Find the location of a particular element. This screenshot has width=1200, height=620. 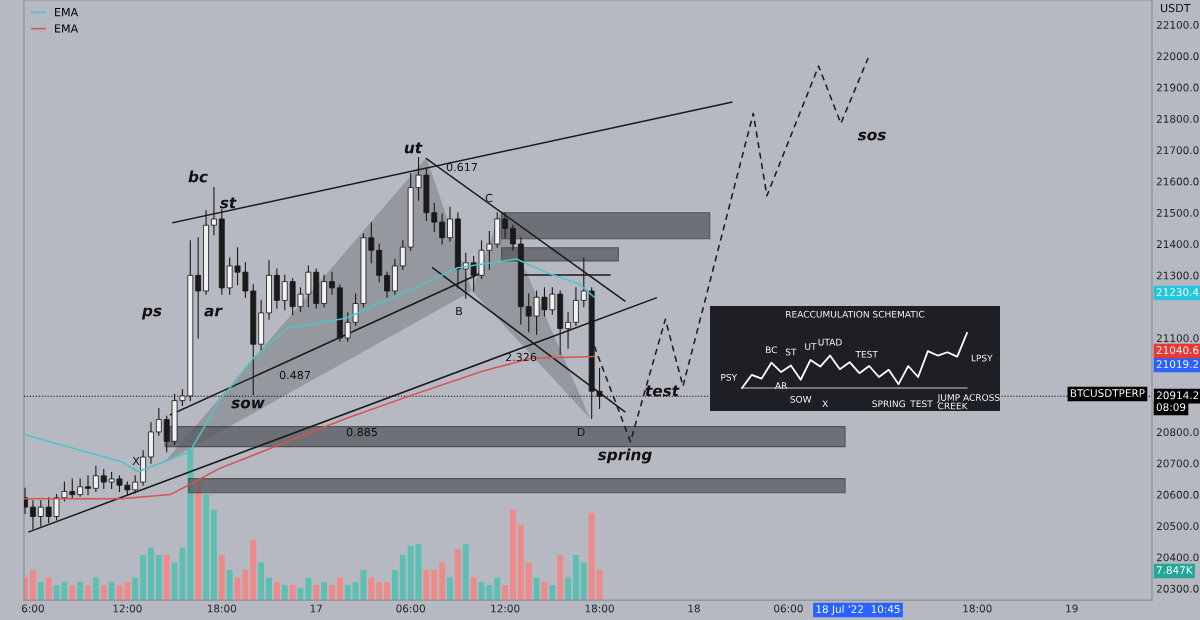

y-tick-label: 20600.0 is located at coordinates (1177, 494).